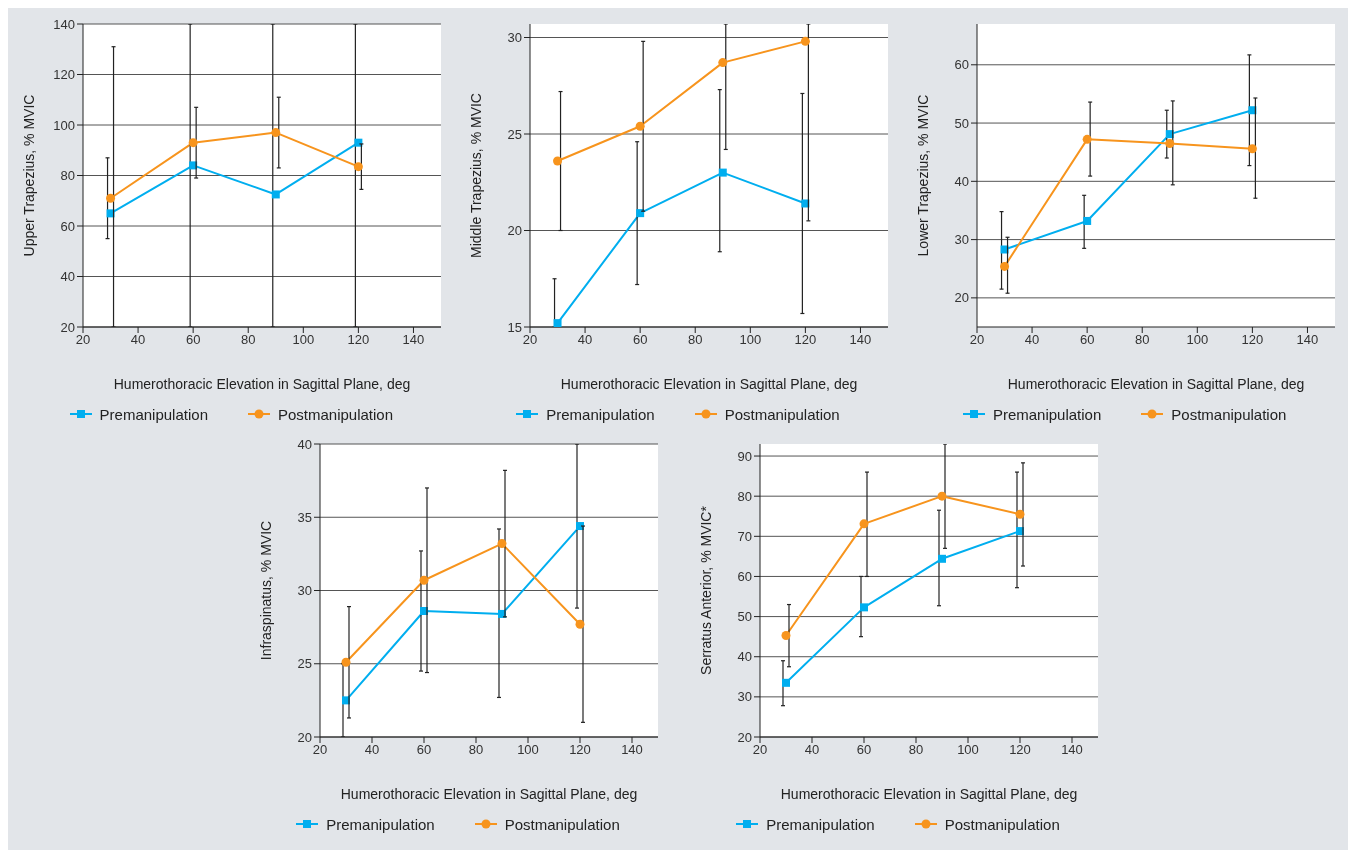 This screenshot has height=856, width=1356. Describe the element at coordinates (514, 327) in the screenshot. I see `y-tick-label: 15` at that location.